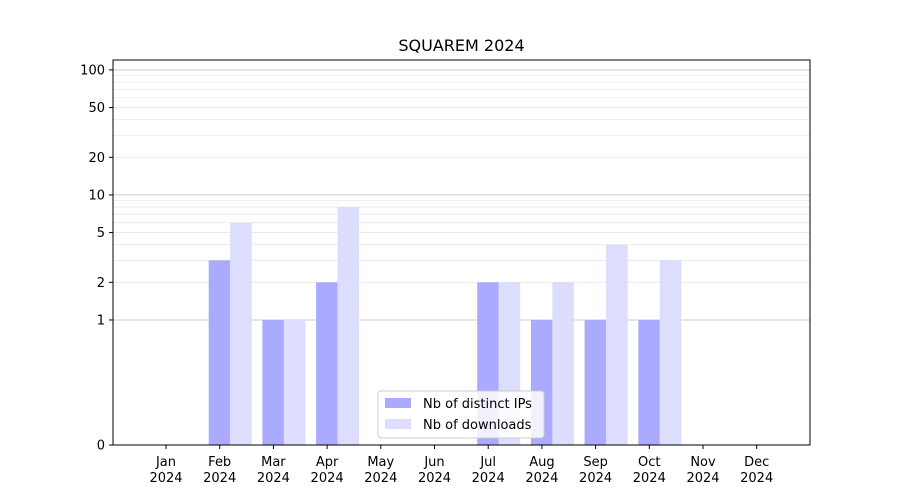 The width and height of the screenshot is (900, 500). Describe the element at coordinates (477, 404) in the screenshot. I see `legend-label-distinct-ips: Nb of distinct IPs` at that location.